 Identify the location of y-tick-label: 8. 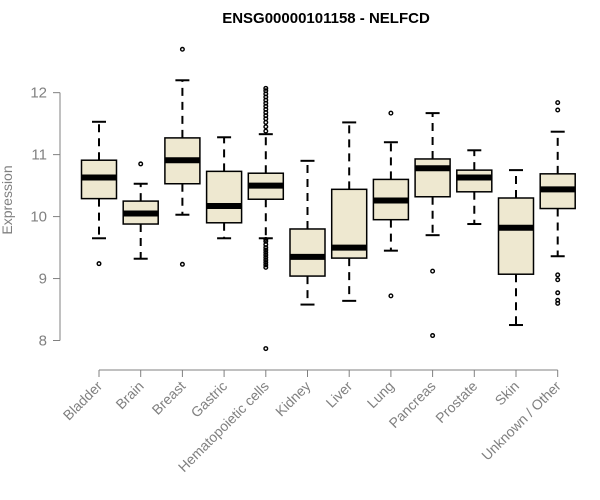
(43, 341).